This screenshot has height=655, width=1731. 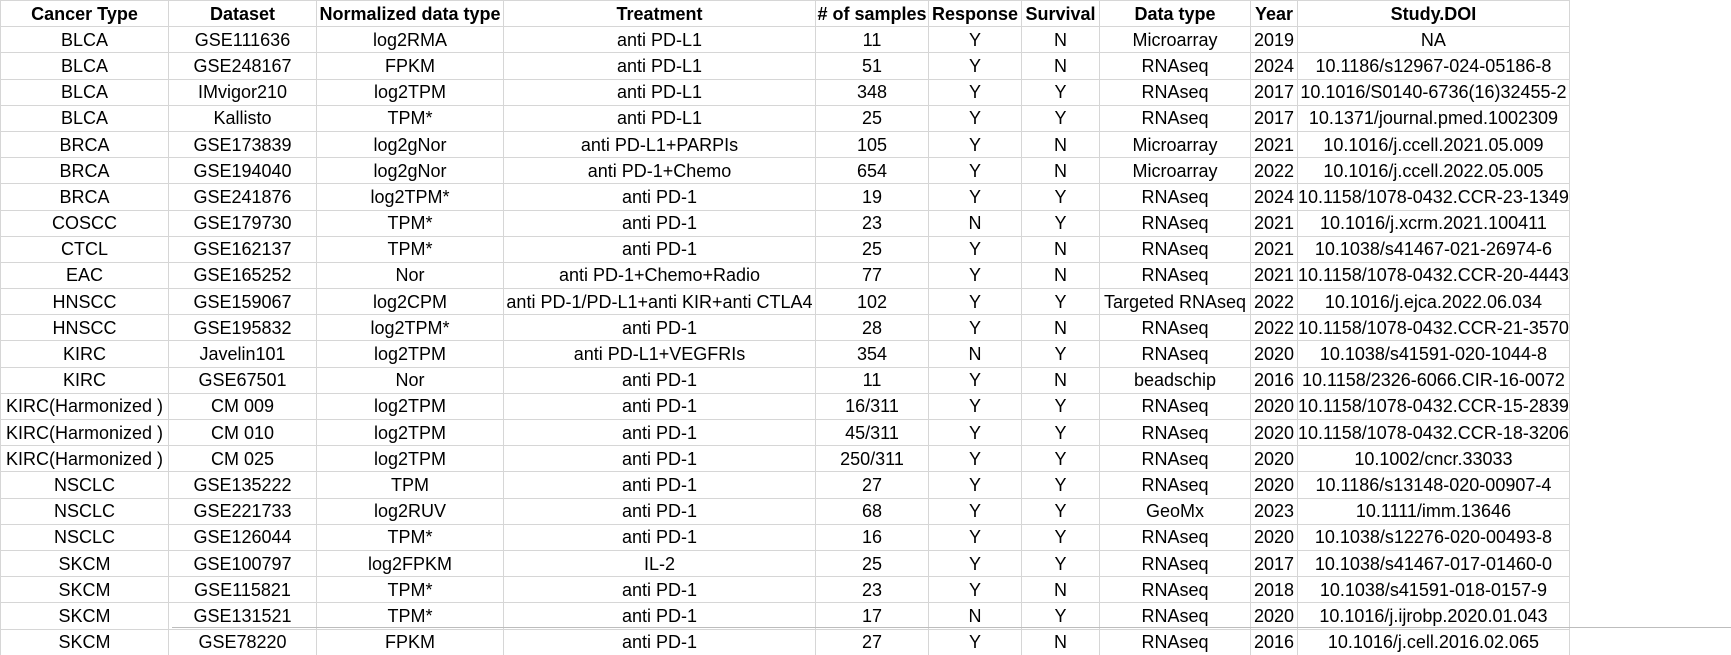 I want to click on cell-treatment: anti PD-1/PD-L1+anti KIR+anti CTLA4, so click(x=659, y=302).